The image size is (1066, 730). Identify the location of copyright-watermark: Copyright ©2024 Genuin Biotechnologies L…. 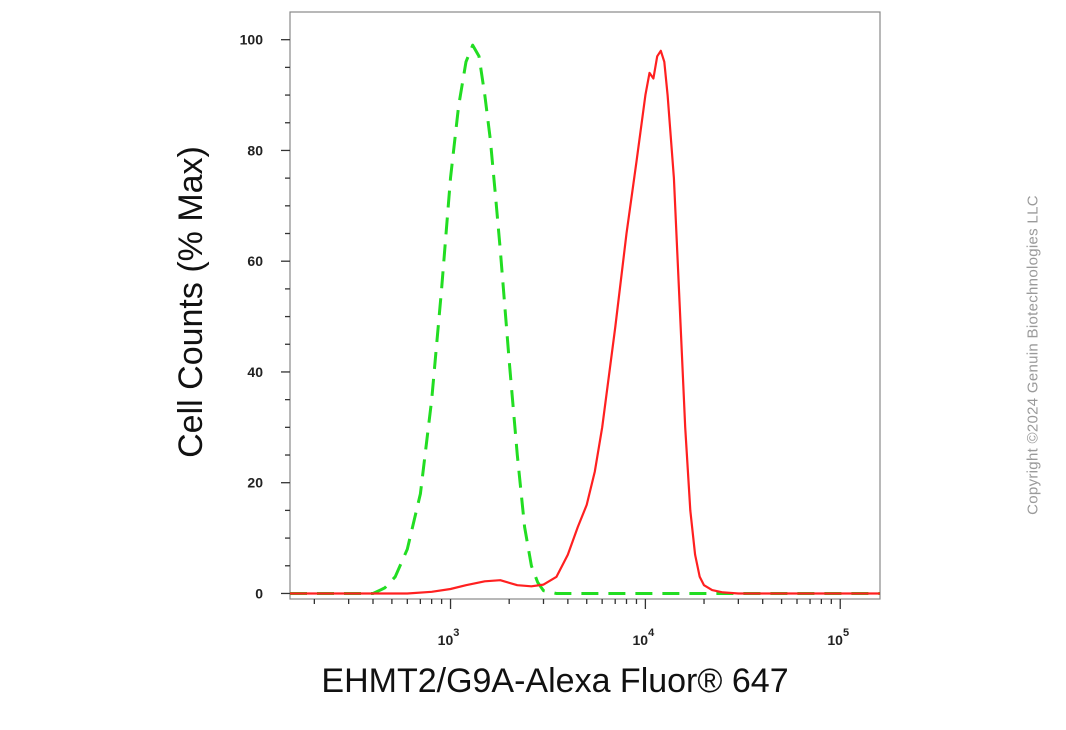
(1033, 355).